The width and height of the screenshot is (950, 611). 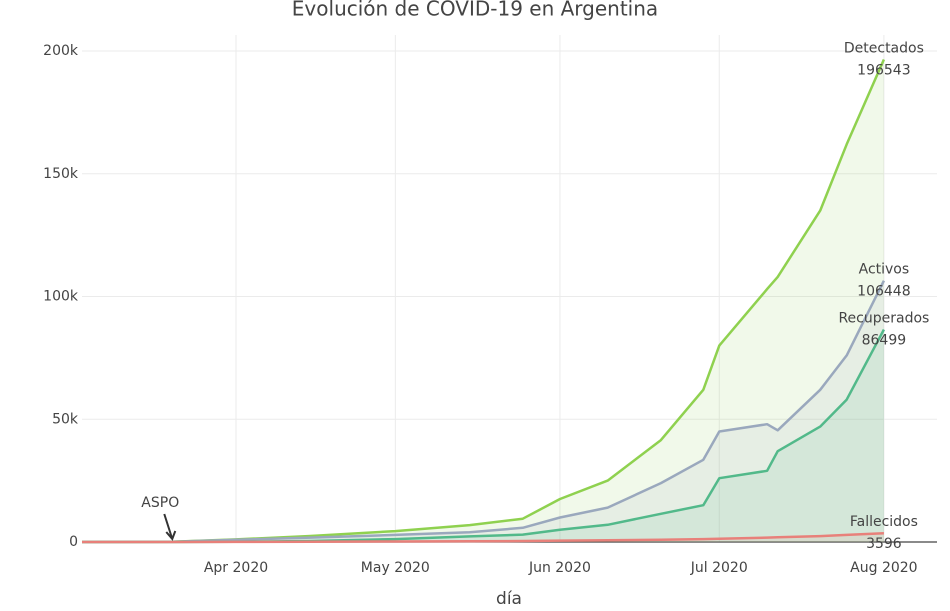 What do you see at coordinates (395, 568) in the screenshot?
I see `x-tick-label: May 2020` at bounding box center [395, 568].